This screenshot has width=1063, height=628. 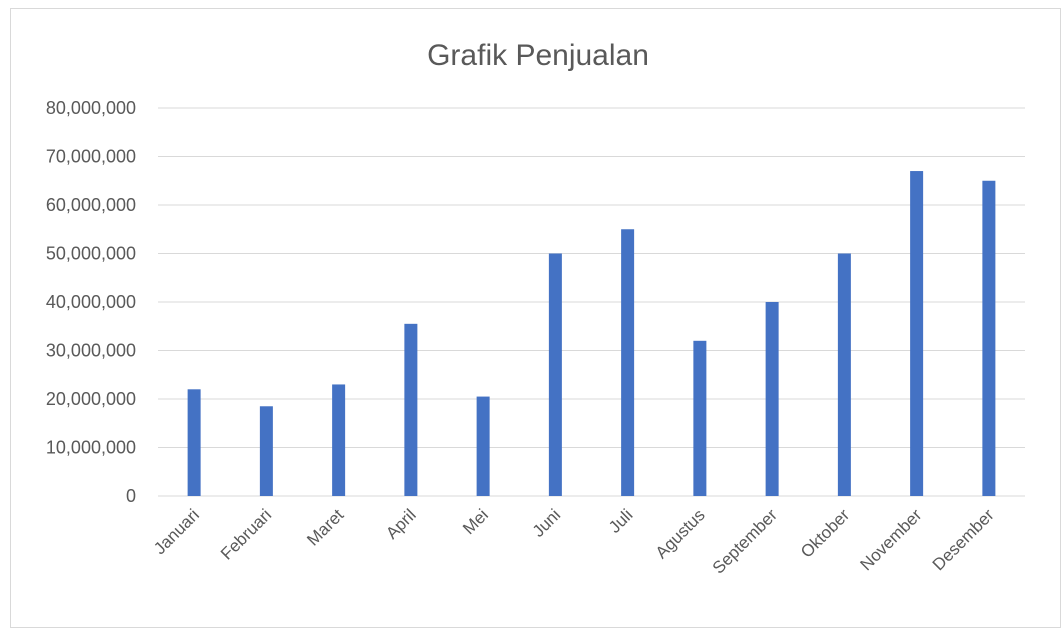 I want to click on y-tick-label: 10,000,000, so click(x=91, y=448).